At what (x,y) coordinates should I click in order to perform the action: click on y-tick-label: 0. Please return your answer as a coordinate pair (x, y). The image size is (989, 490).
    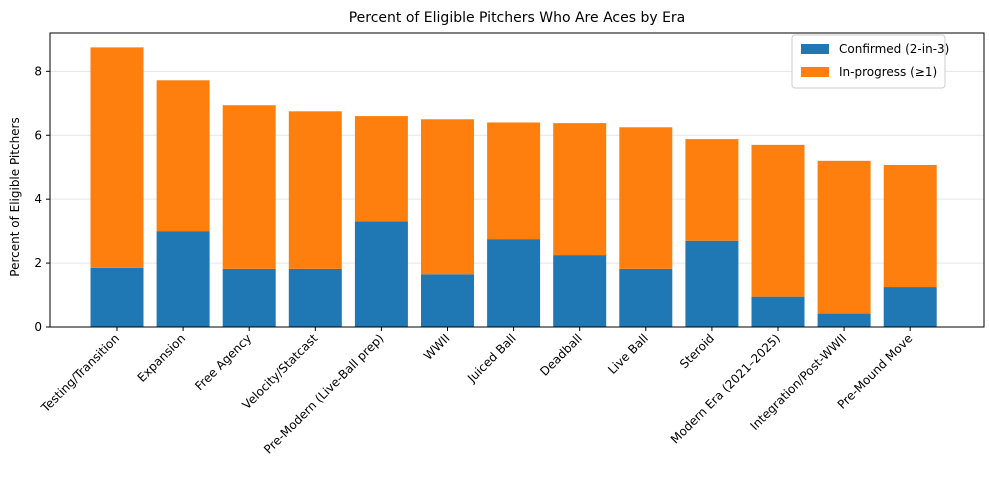
    Looking at the image, I should click on (38, 327).